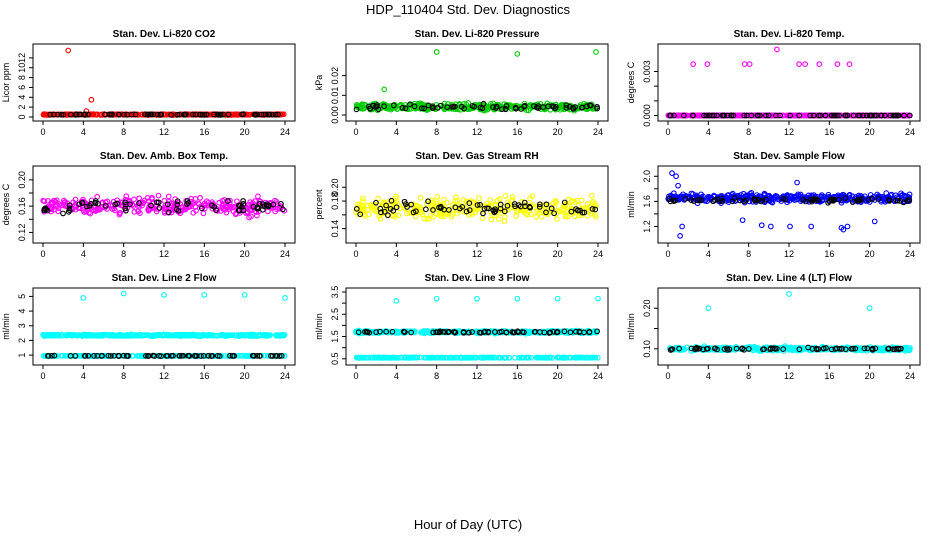  What do you see at coordinates (204, 376) in the screenshot?
I see `x-tick-label: 16` at bounding box center [204, 376].